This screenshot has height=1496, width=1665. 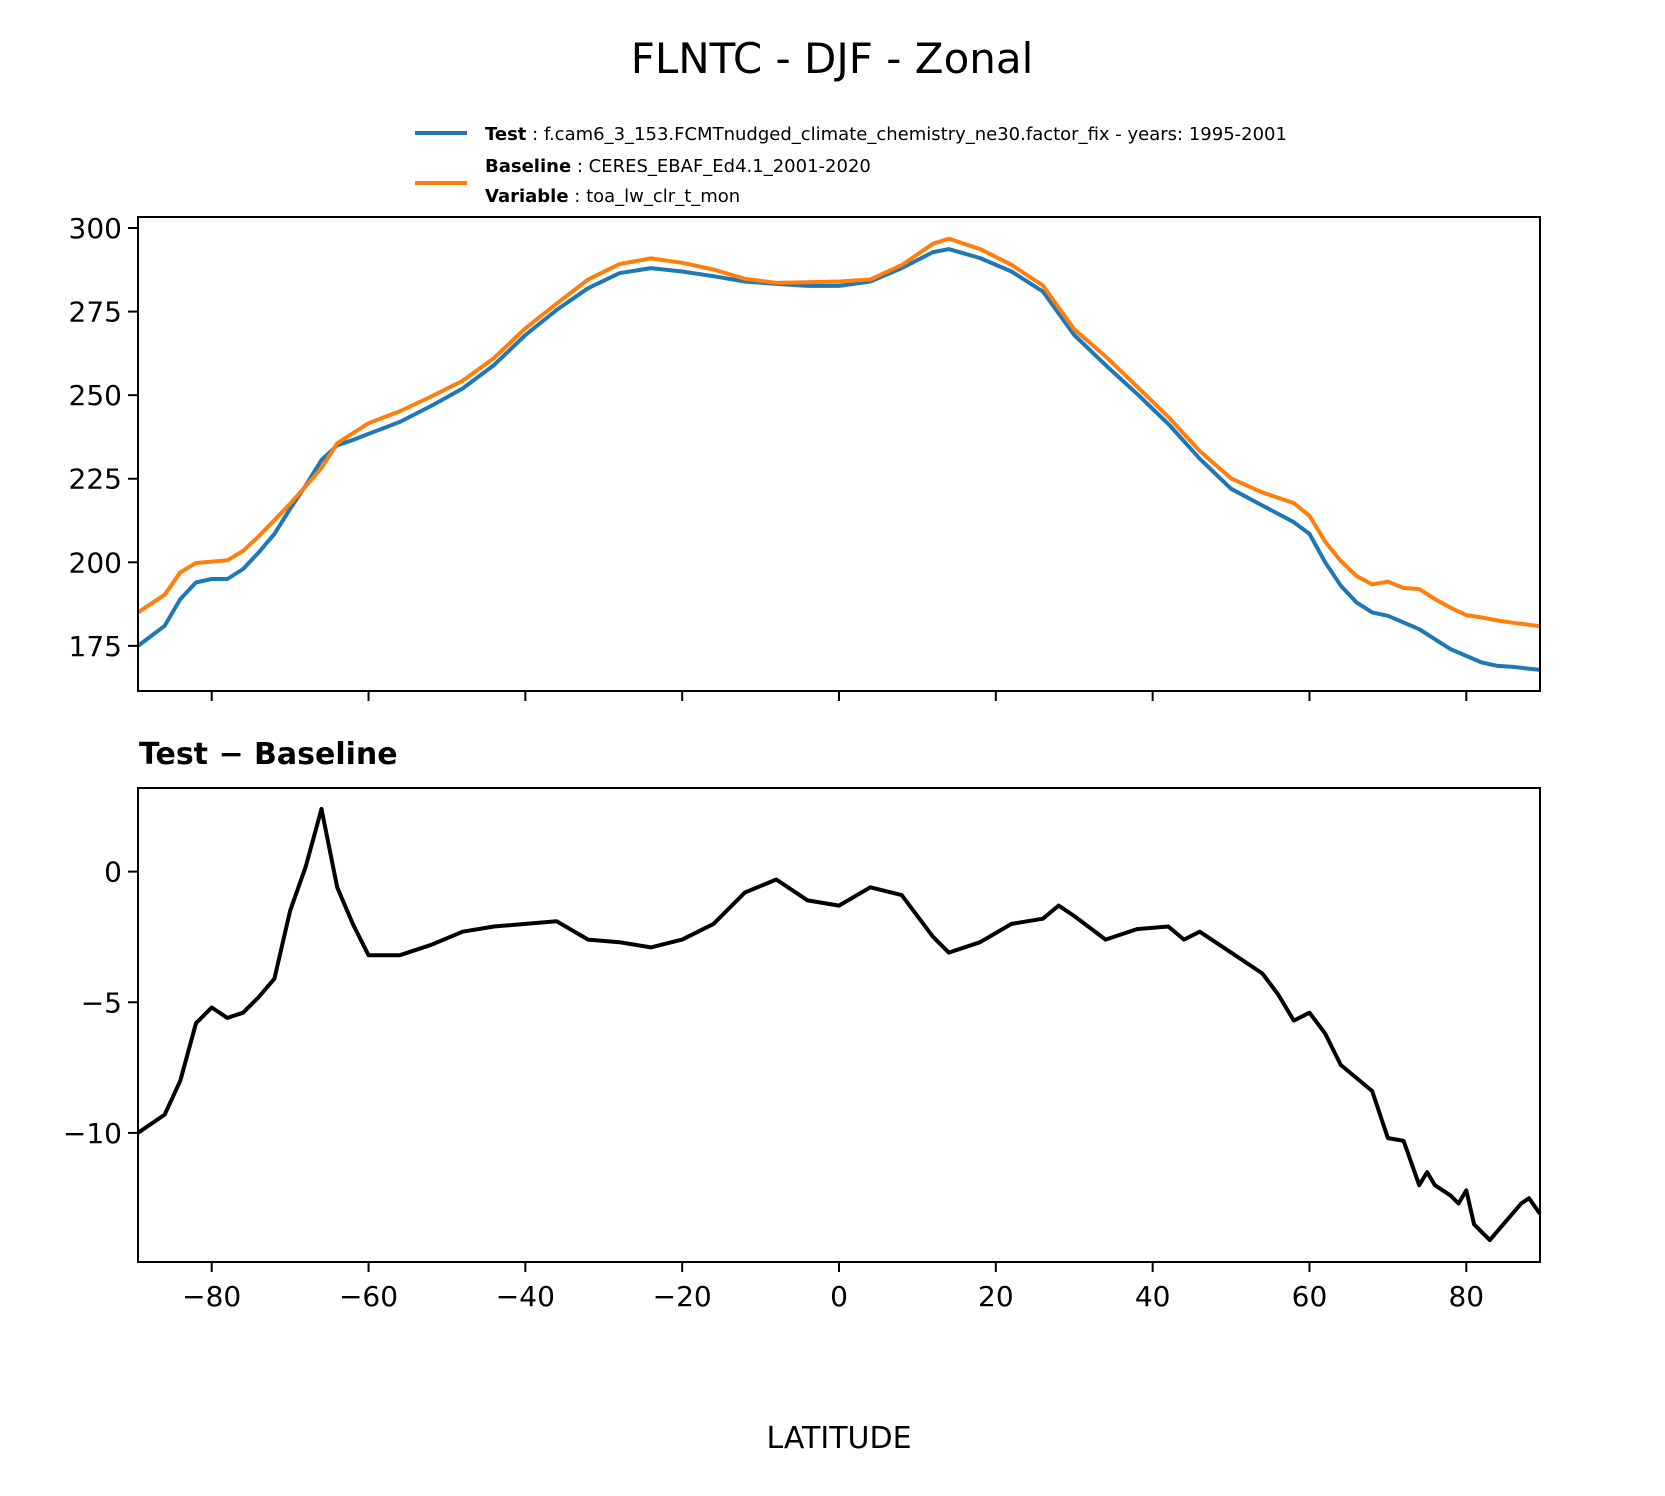 I want to click on bottom-panel-title: Test − Baseline, so click(x=268, y=754).